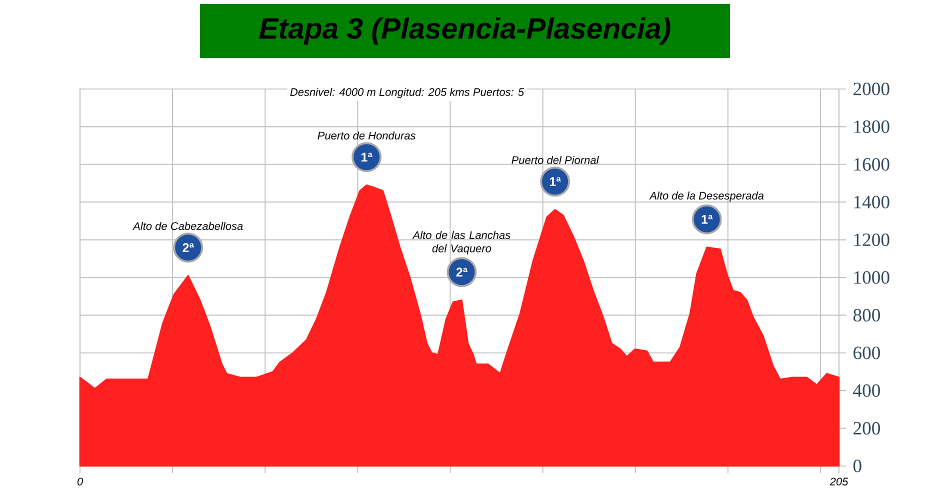  Describe the element at coordinates (555, 160) in the screenshot. I see `annotation: Puerto del Piornal` at that location.